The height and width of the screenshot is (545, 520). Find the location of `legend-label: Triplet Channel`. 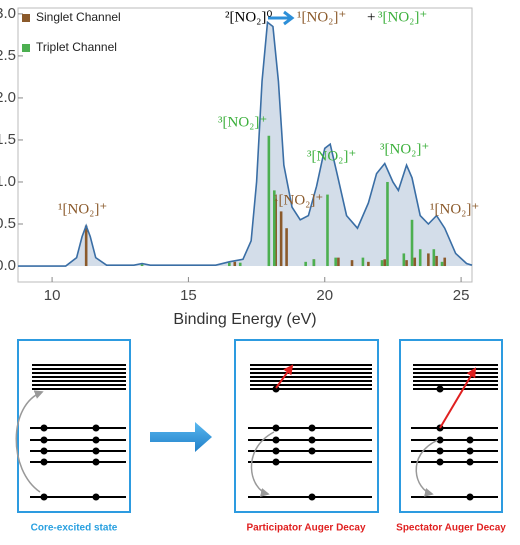

legend-label: Triplet Channel is located at coordinates (76, 47).